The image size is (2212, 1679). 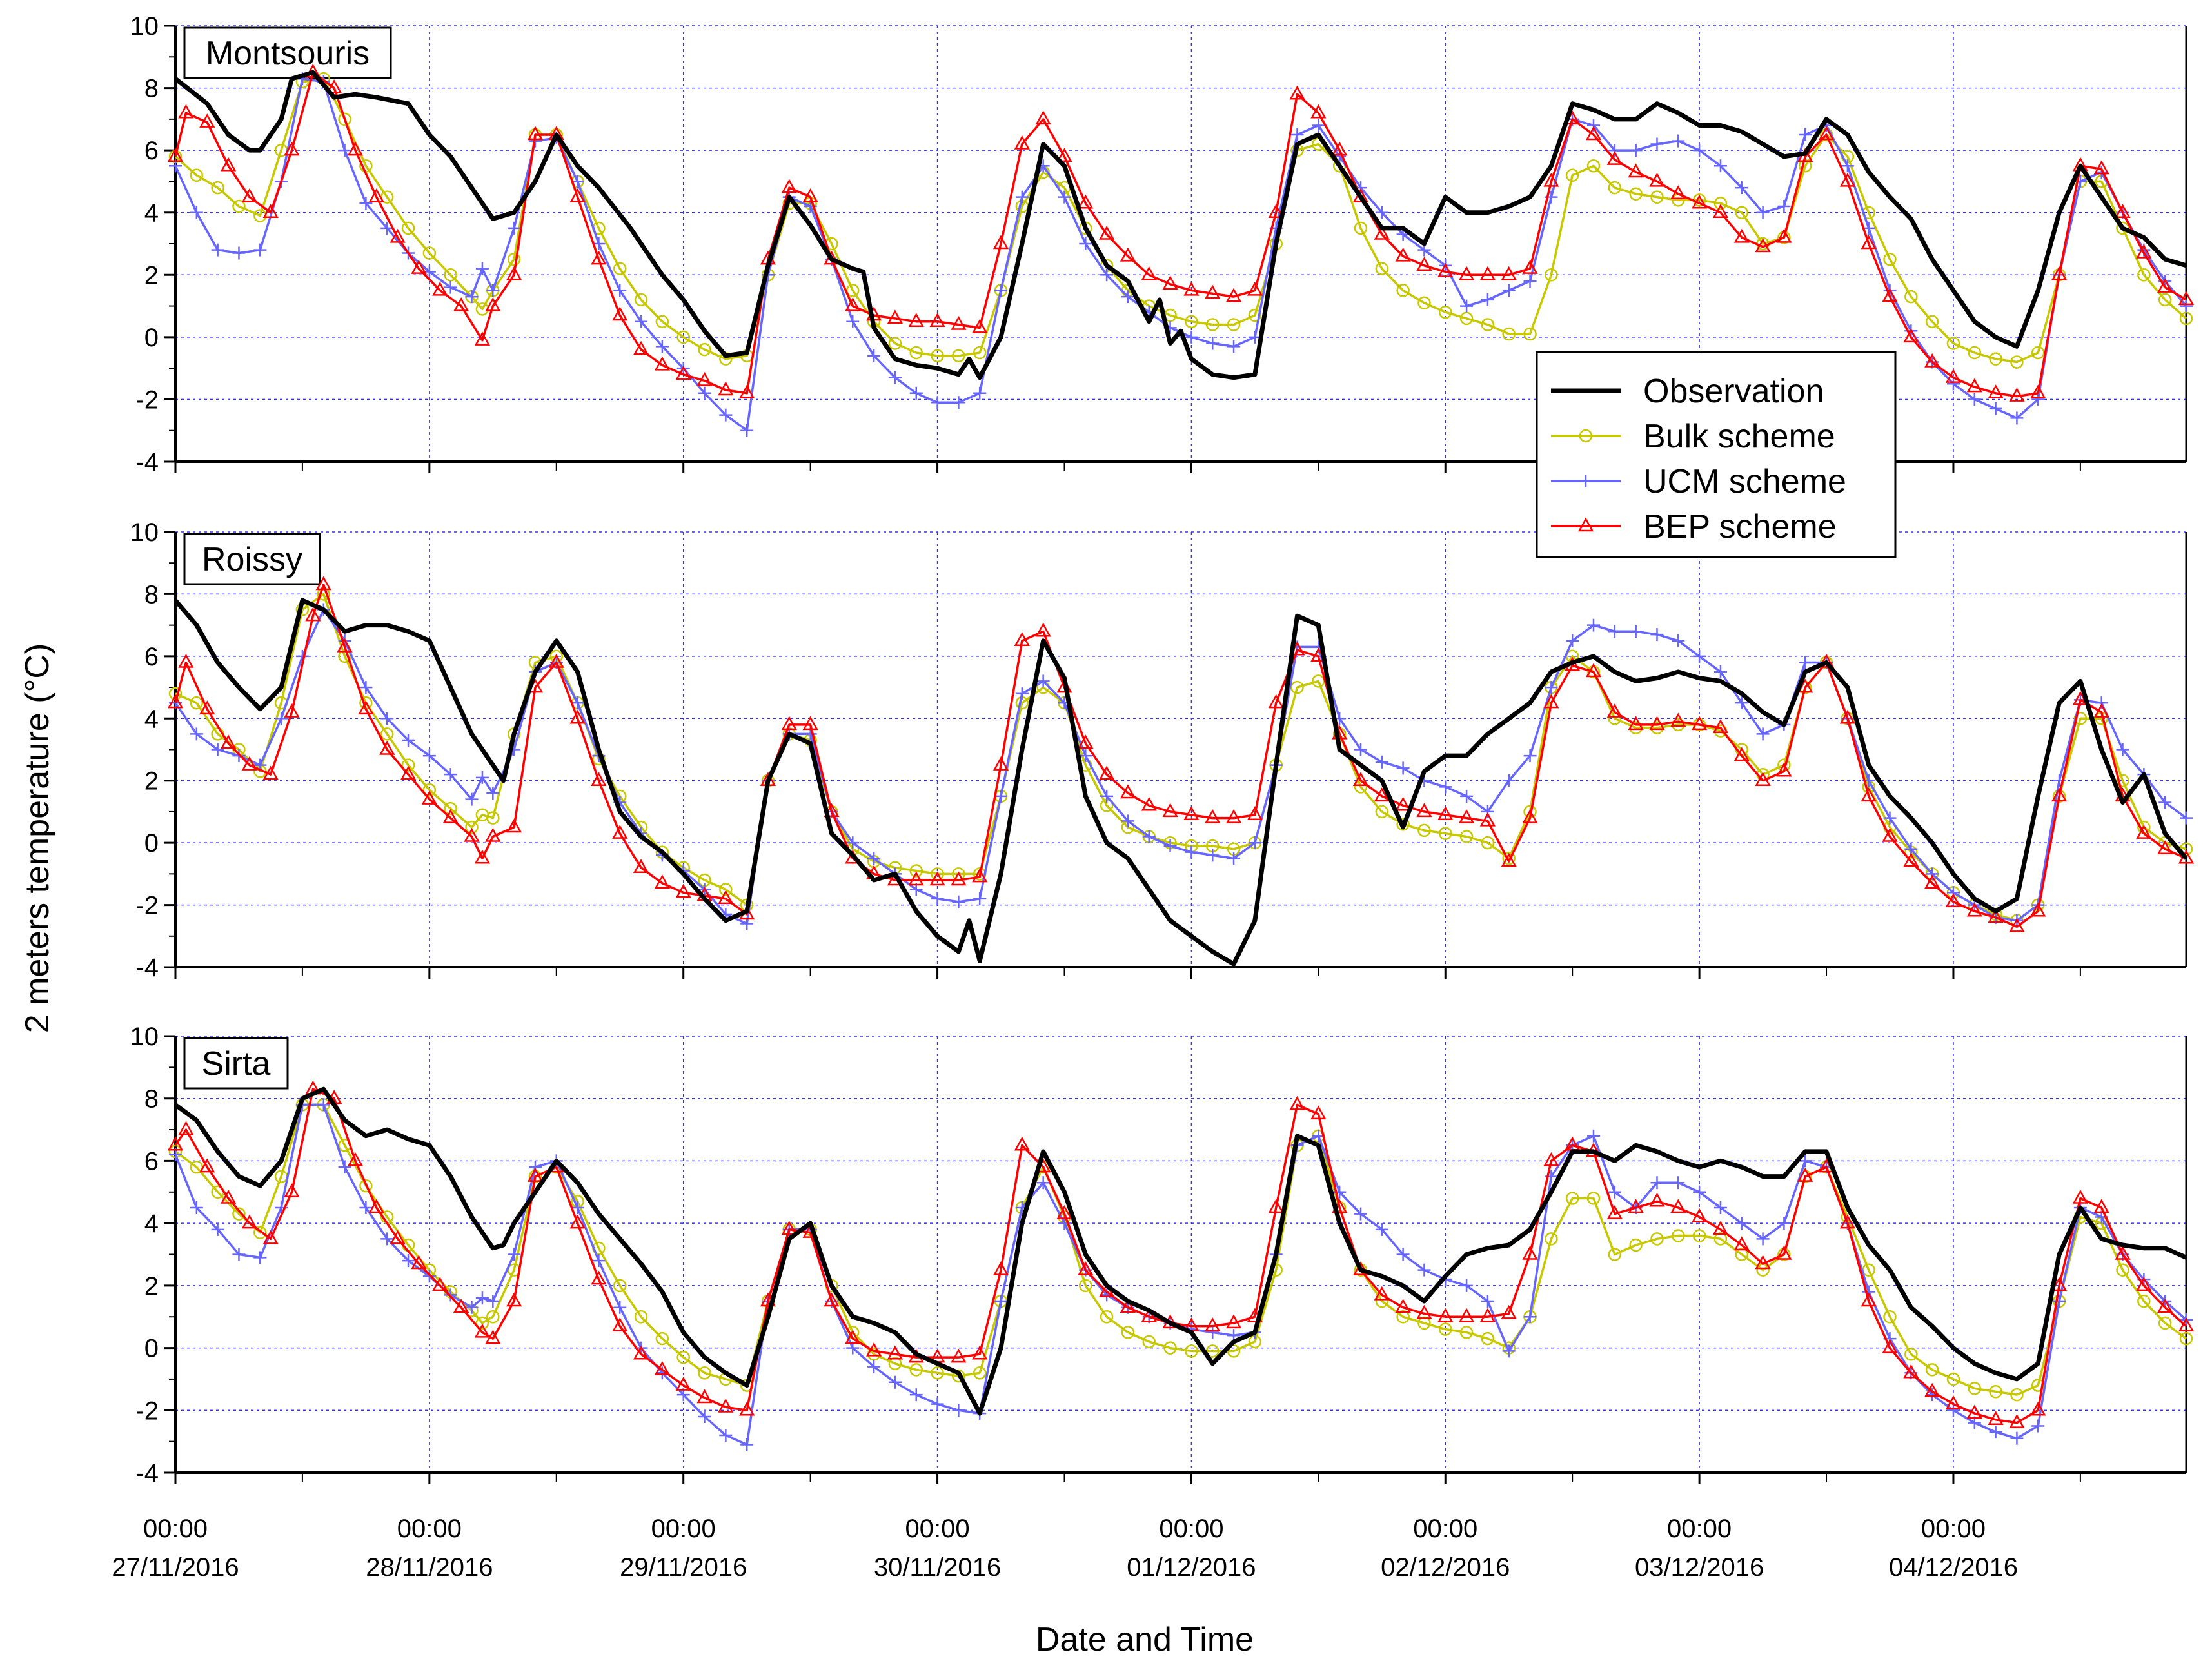 I want to click on y-tick-label: 0, so click(x=151, y=843).